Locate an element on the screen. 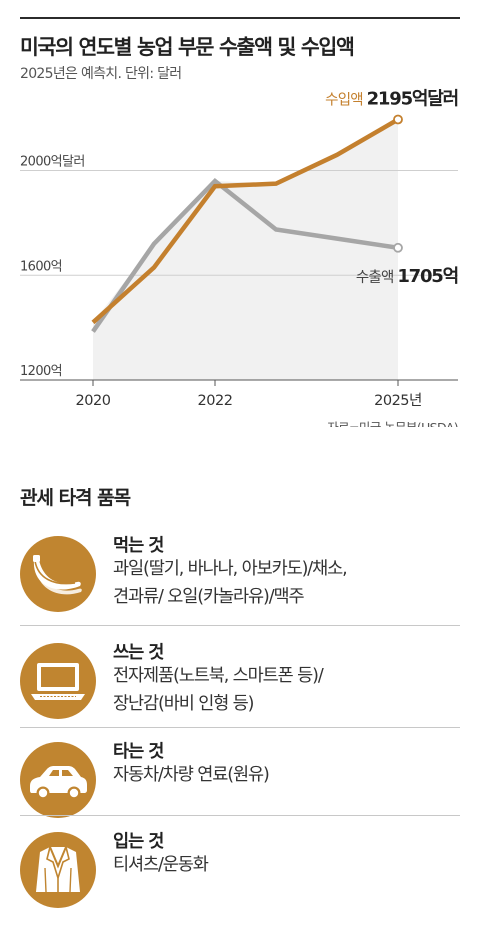 This screenshot has height=934, width=480. series-name: 수출액 is located at coordinates (376, 277).